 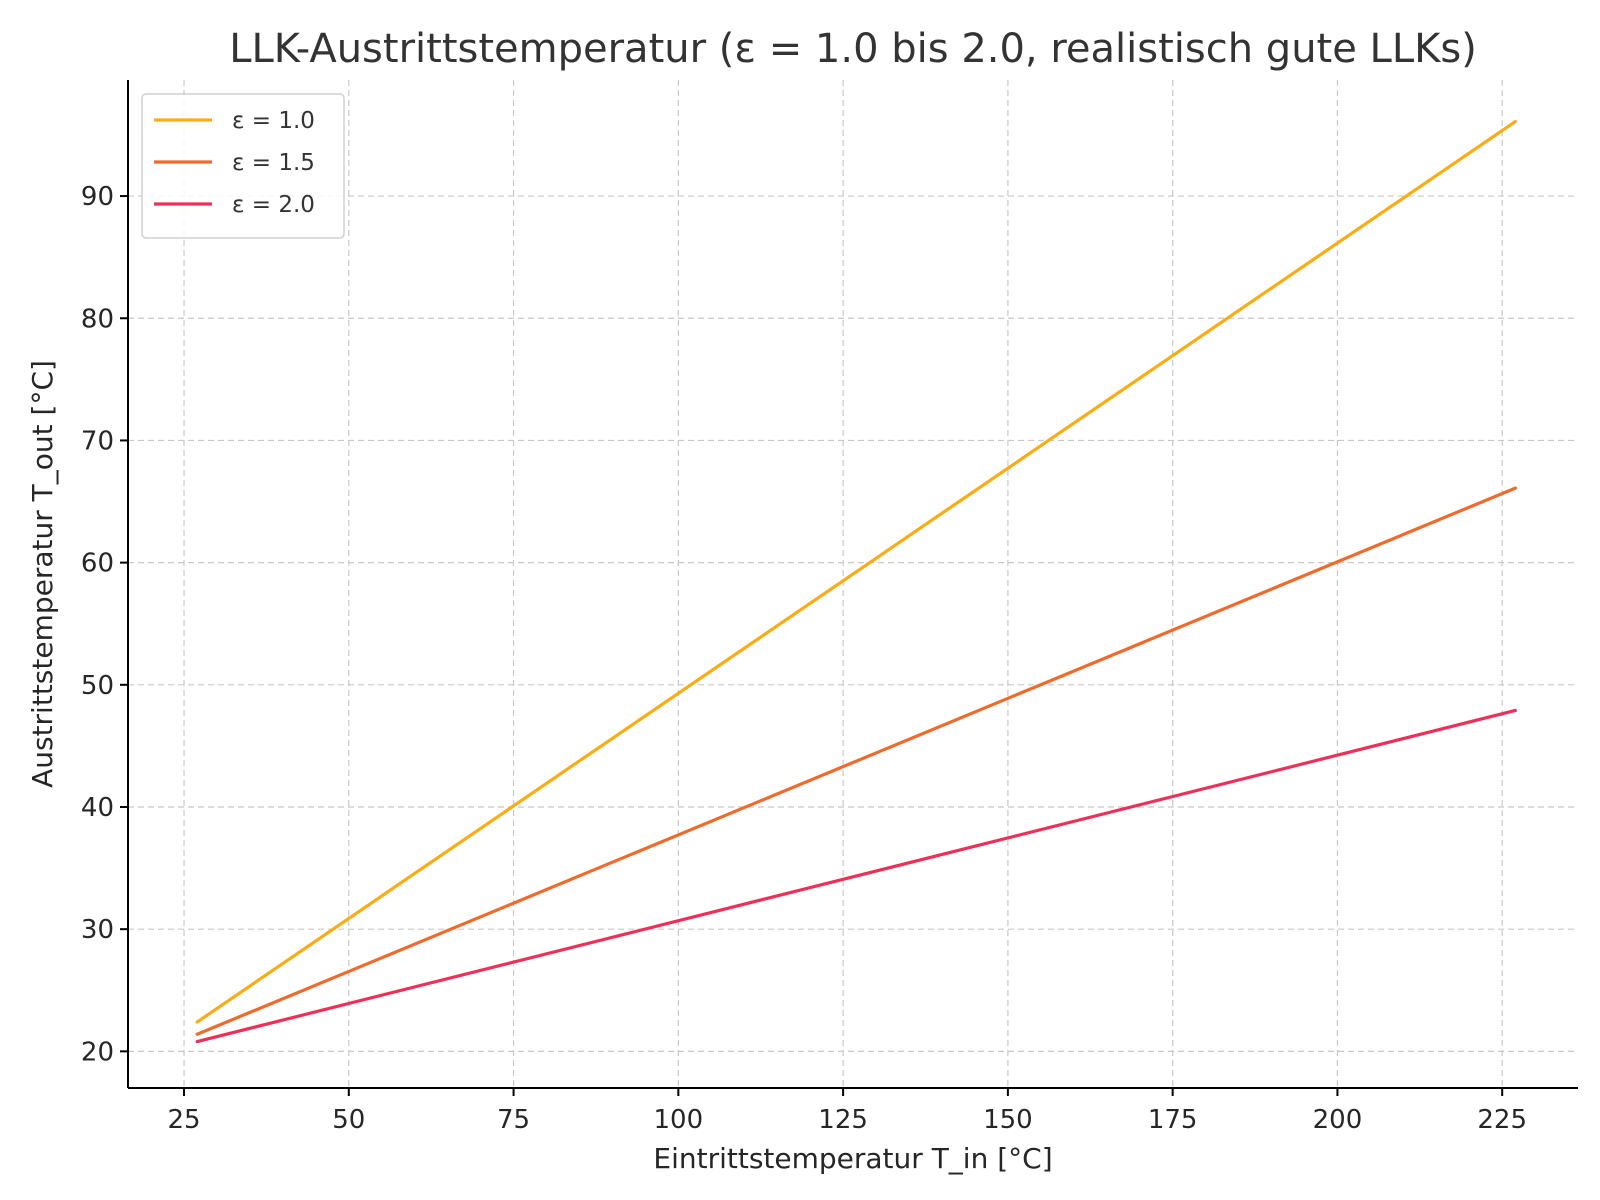 I want to click on legend-label: ε = 1.5, so click(x=273, y=163).